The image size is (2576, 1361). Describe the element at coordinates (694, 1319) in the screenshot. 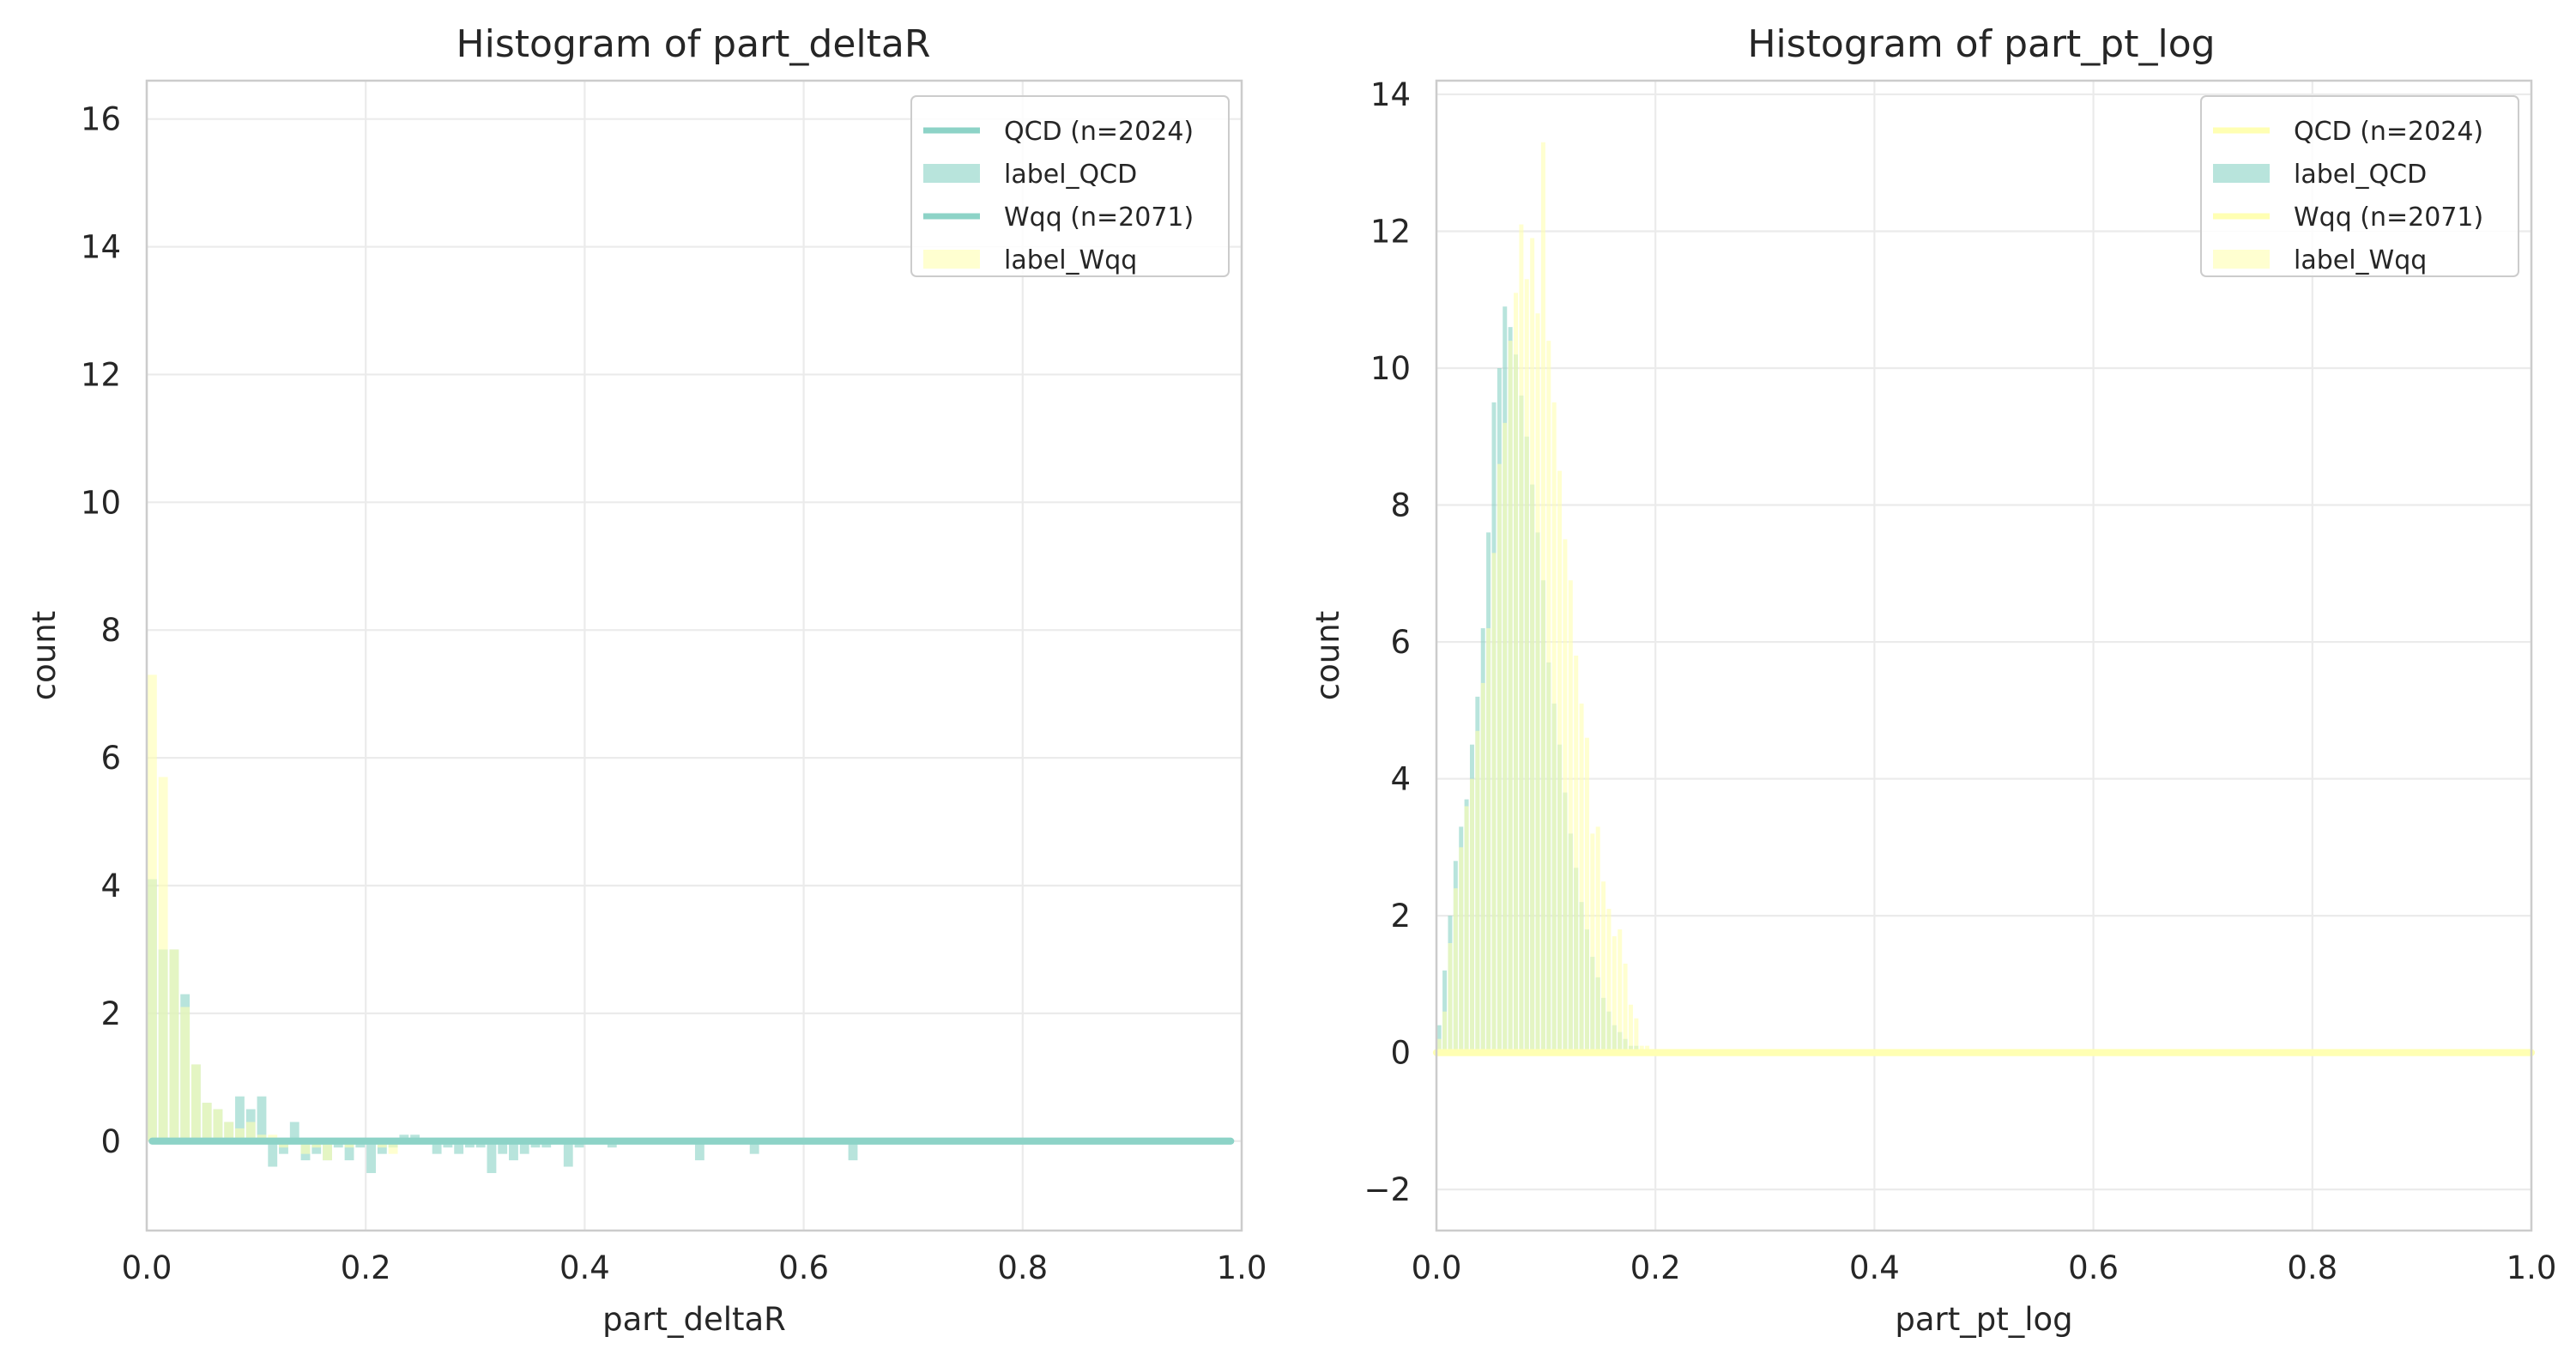

I see `x-axis-label: part_deltaR` at that location.